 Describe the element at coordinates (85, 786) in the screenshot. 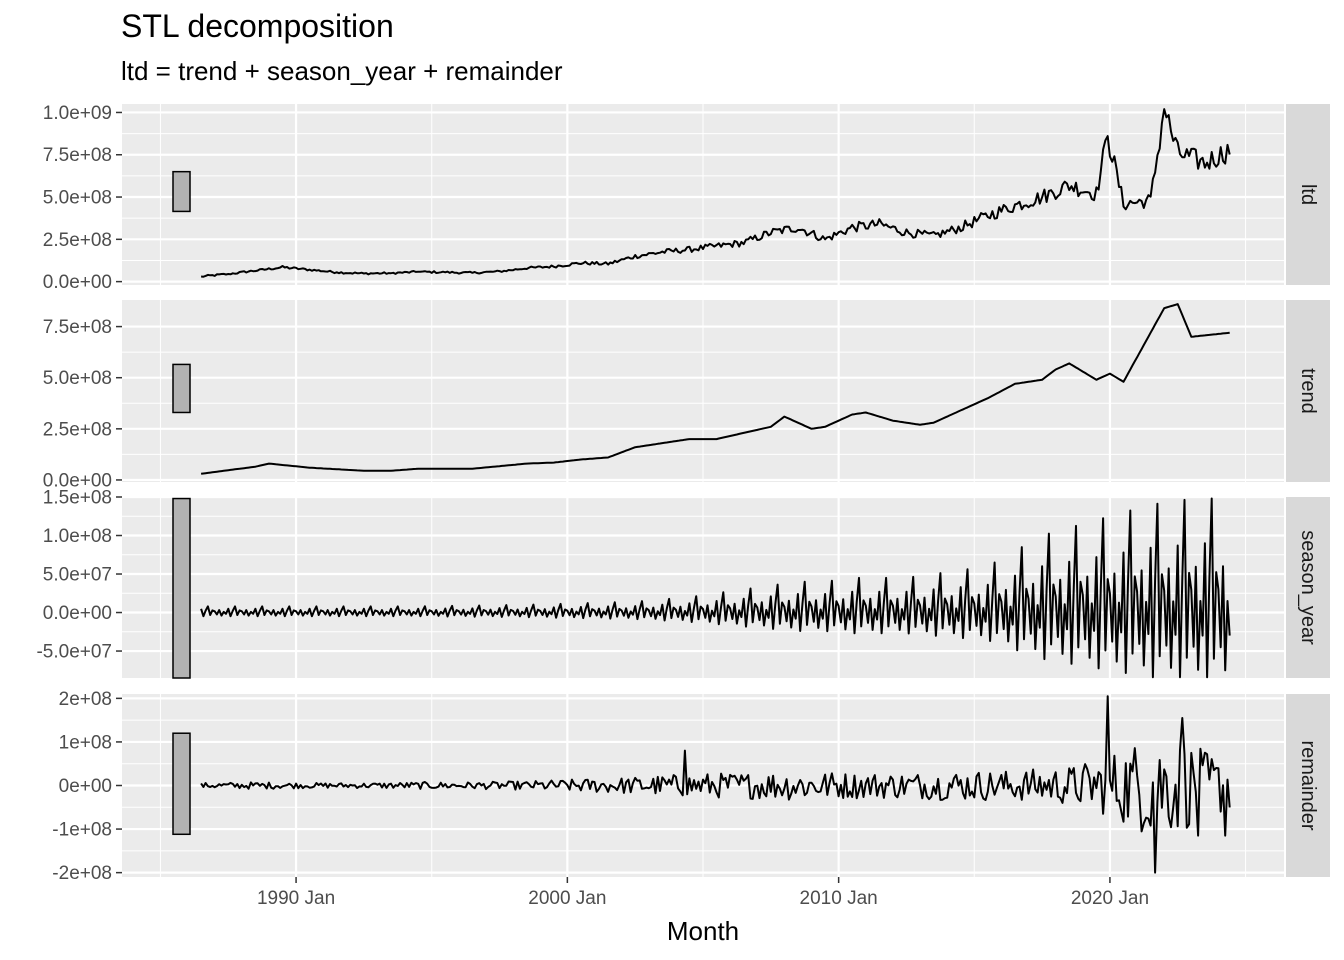

I see `y-tick-label: 0e+00` at that location.